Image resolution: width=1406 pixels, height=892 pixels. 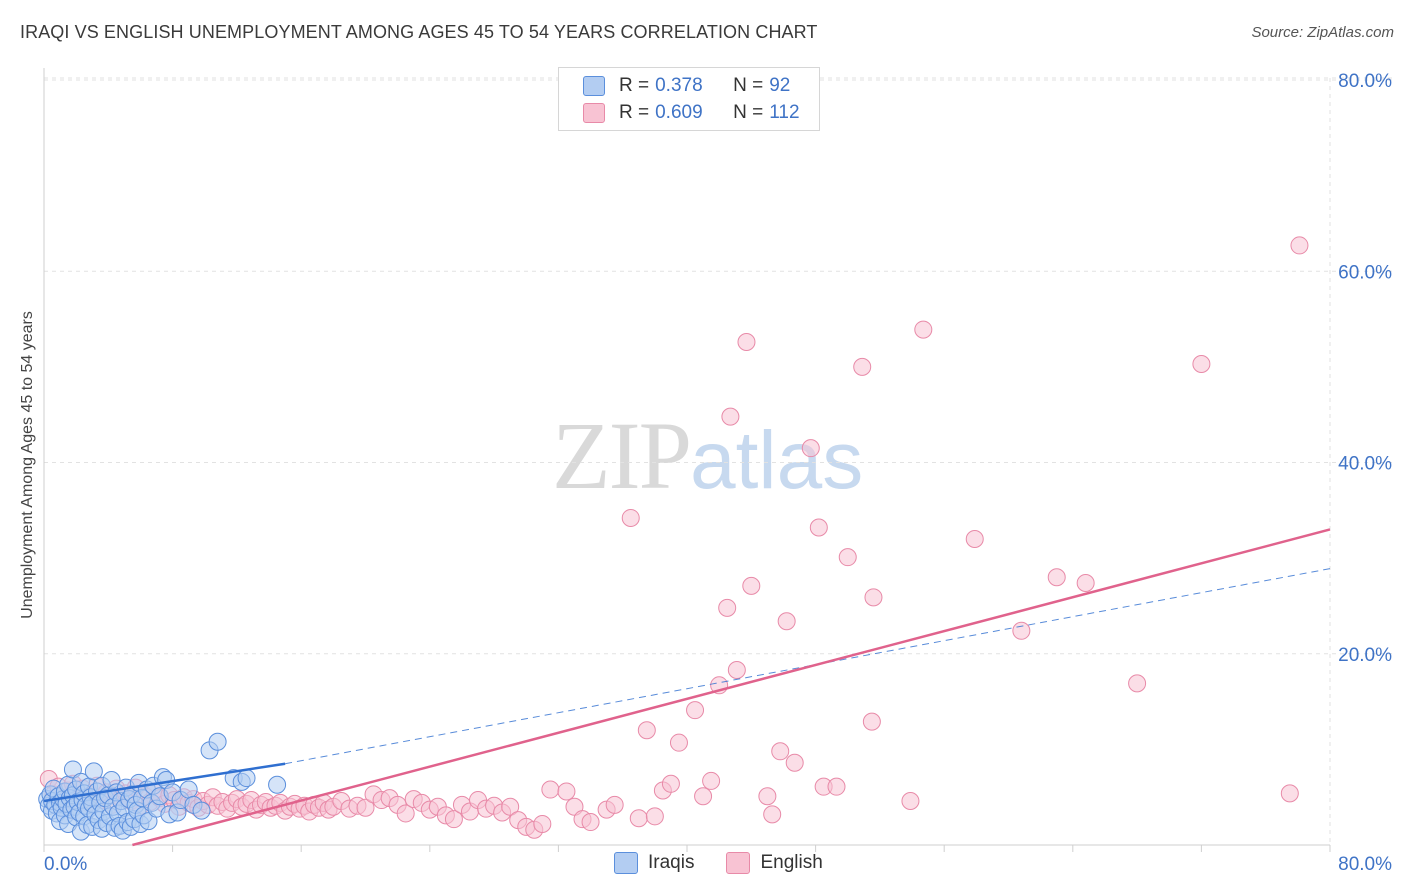 What do you see at coordinates (679, 112) in the screenshot?
I see `legend-r-value-english: 0.609` at bounding box center [679, 112].